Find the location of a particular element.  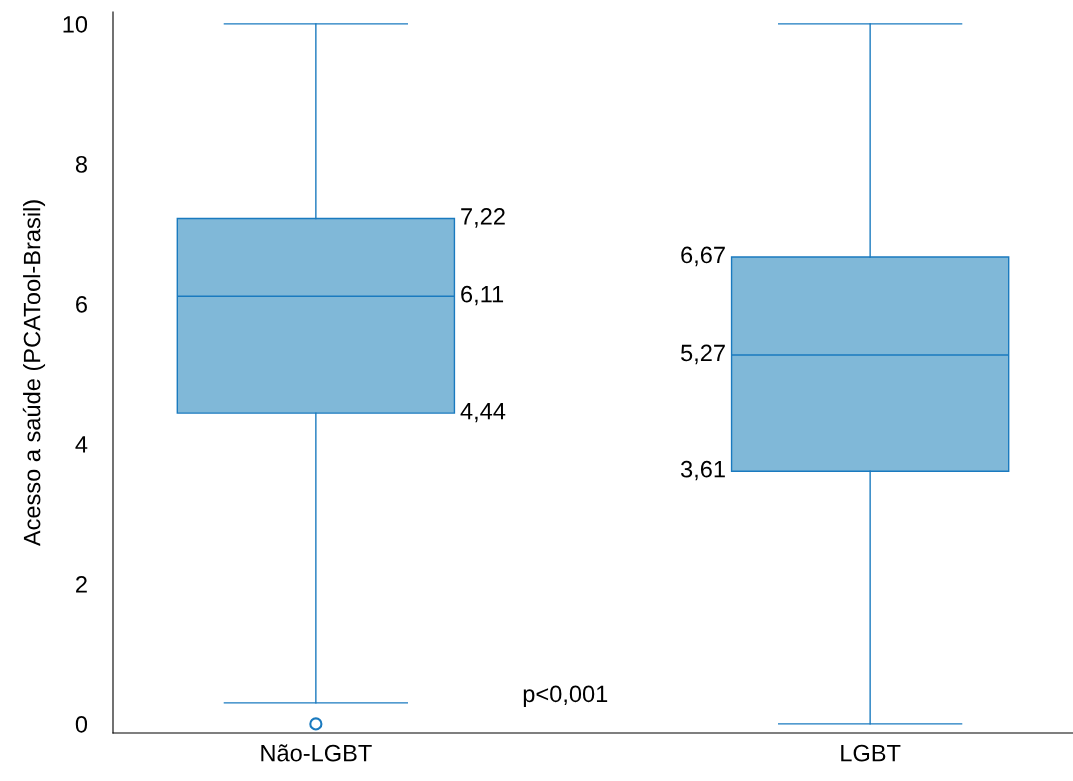

annotation: 5,27 is located at coordinates (703, 354).